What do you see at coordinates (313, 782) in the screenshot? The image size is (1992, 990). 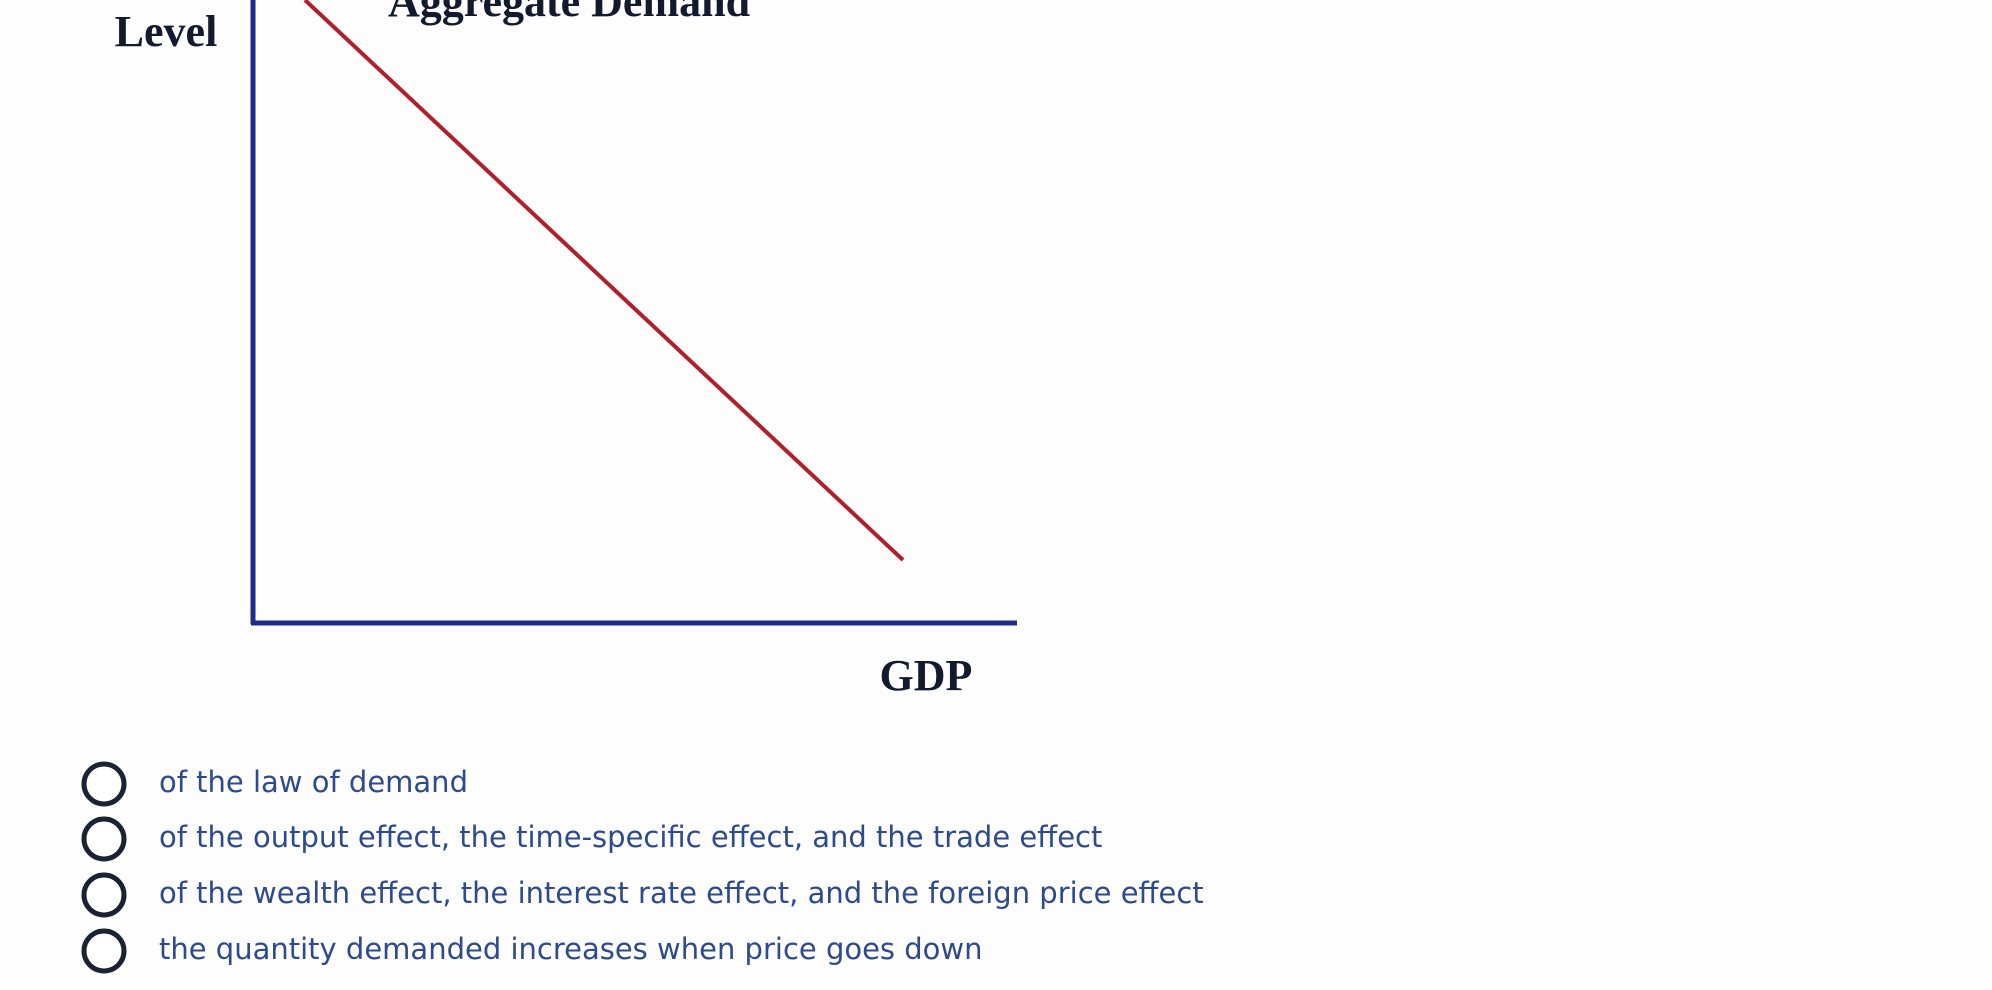 I see `option-text: of the law of demand` at bounding box center [313, 782].